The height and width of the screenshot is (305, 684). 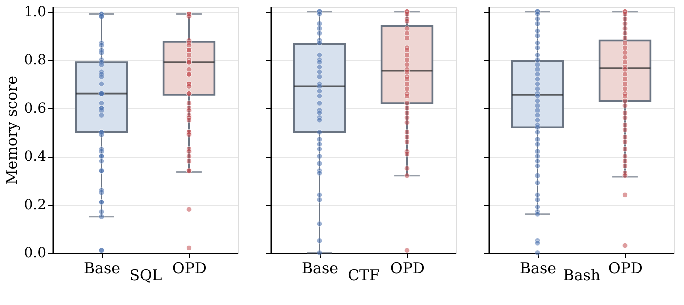 I want to click on x-axis-title: Bash, so click(x=582, y=275).